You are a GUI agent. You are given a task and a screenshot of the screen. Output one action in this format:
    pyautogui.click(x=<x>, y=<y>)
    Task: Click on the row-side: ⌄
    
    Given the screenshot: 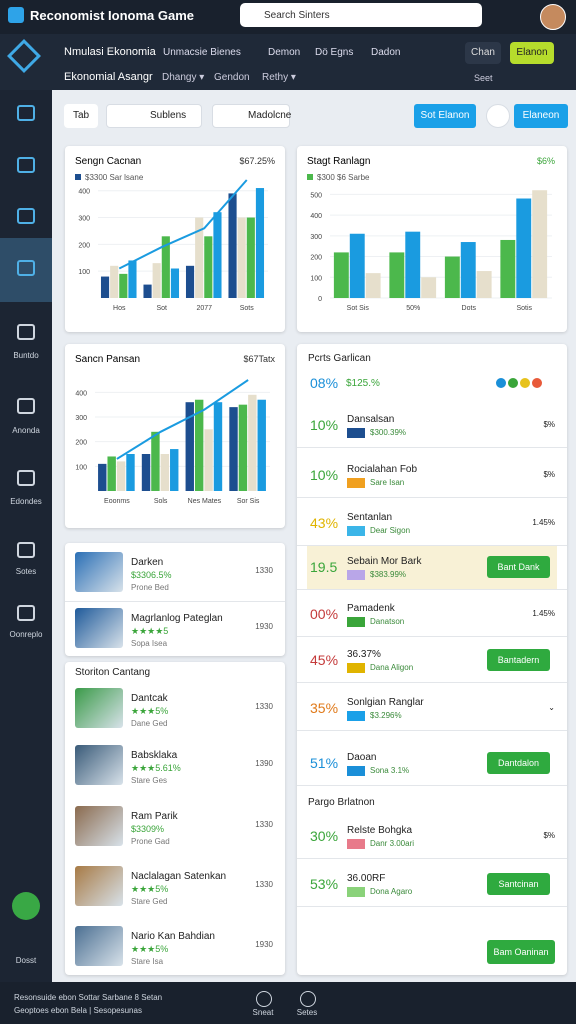 What is the action you would take?
    pyautogui.click(x=551, y=707)
    